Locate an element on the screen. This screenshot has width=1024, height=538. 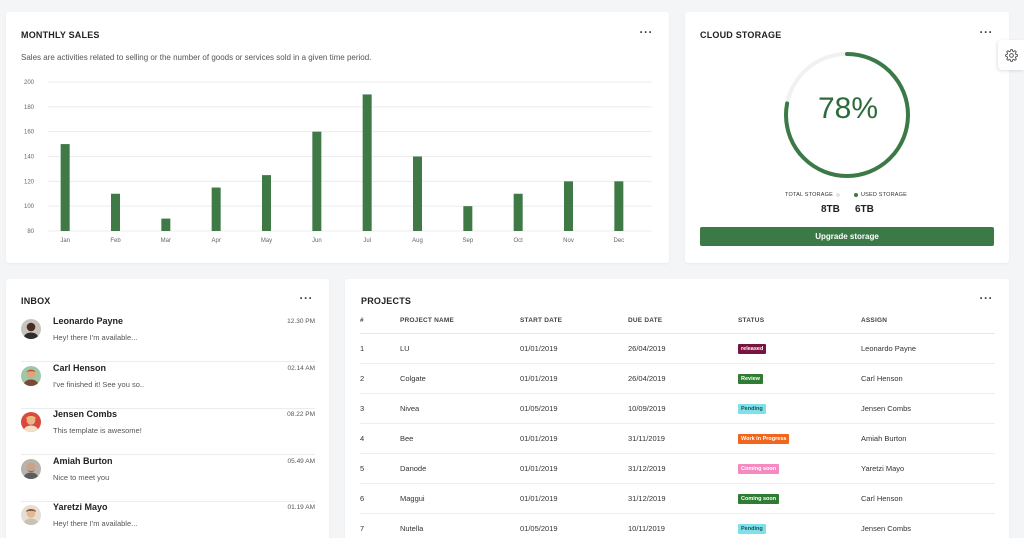
status-badge: released is located at coordinates (752, 348).